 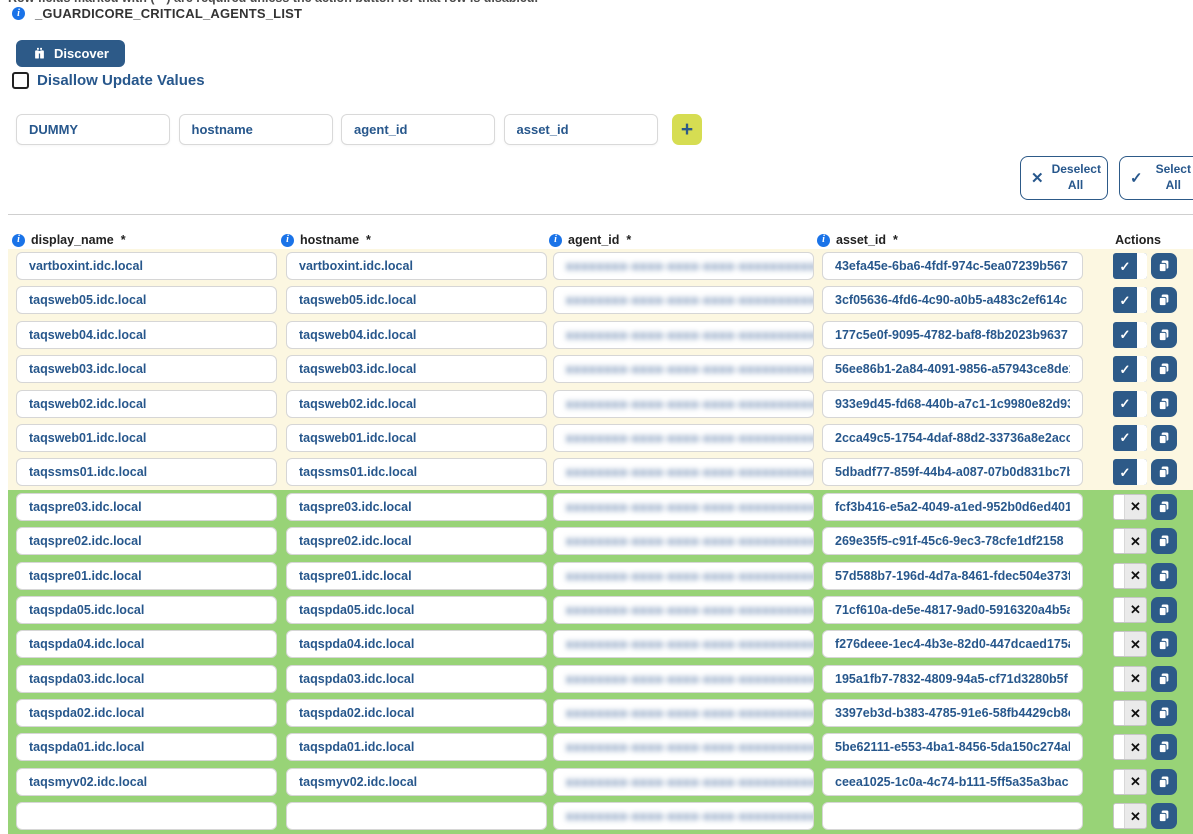 What do you see at coordinates (1064, 178) in the screenshot?
I see `deselect-all-button: ✕ Deselect All` at bounding box center [1064, 178].